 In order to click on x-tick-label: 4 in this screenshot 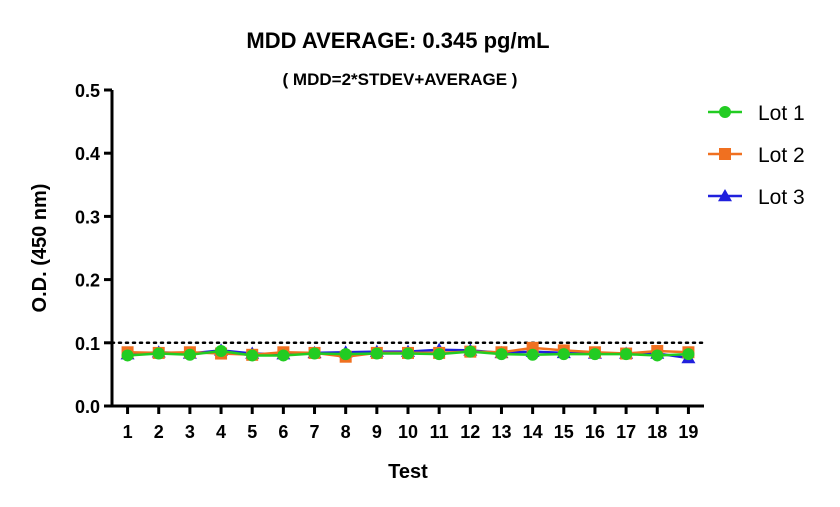, I will do `click(221, 432)`.